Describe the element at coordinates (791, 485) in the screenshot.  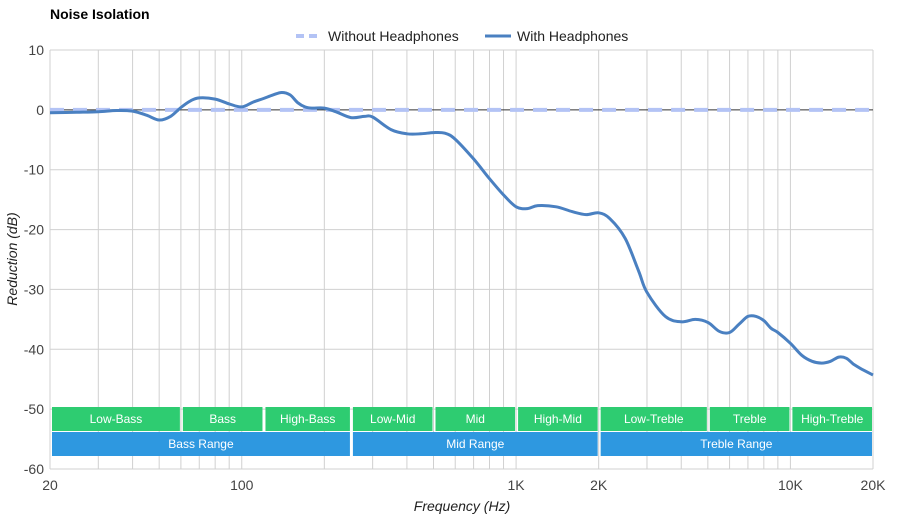
I see `x-tick-label: 10K` at that location.